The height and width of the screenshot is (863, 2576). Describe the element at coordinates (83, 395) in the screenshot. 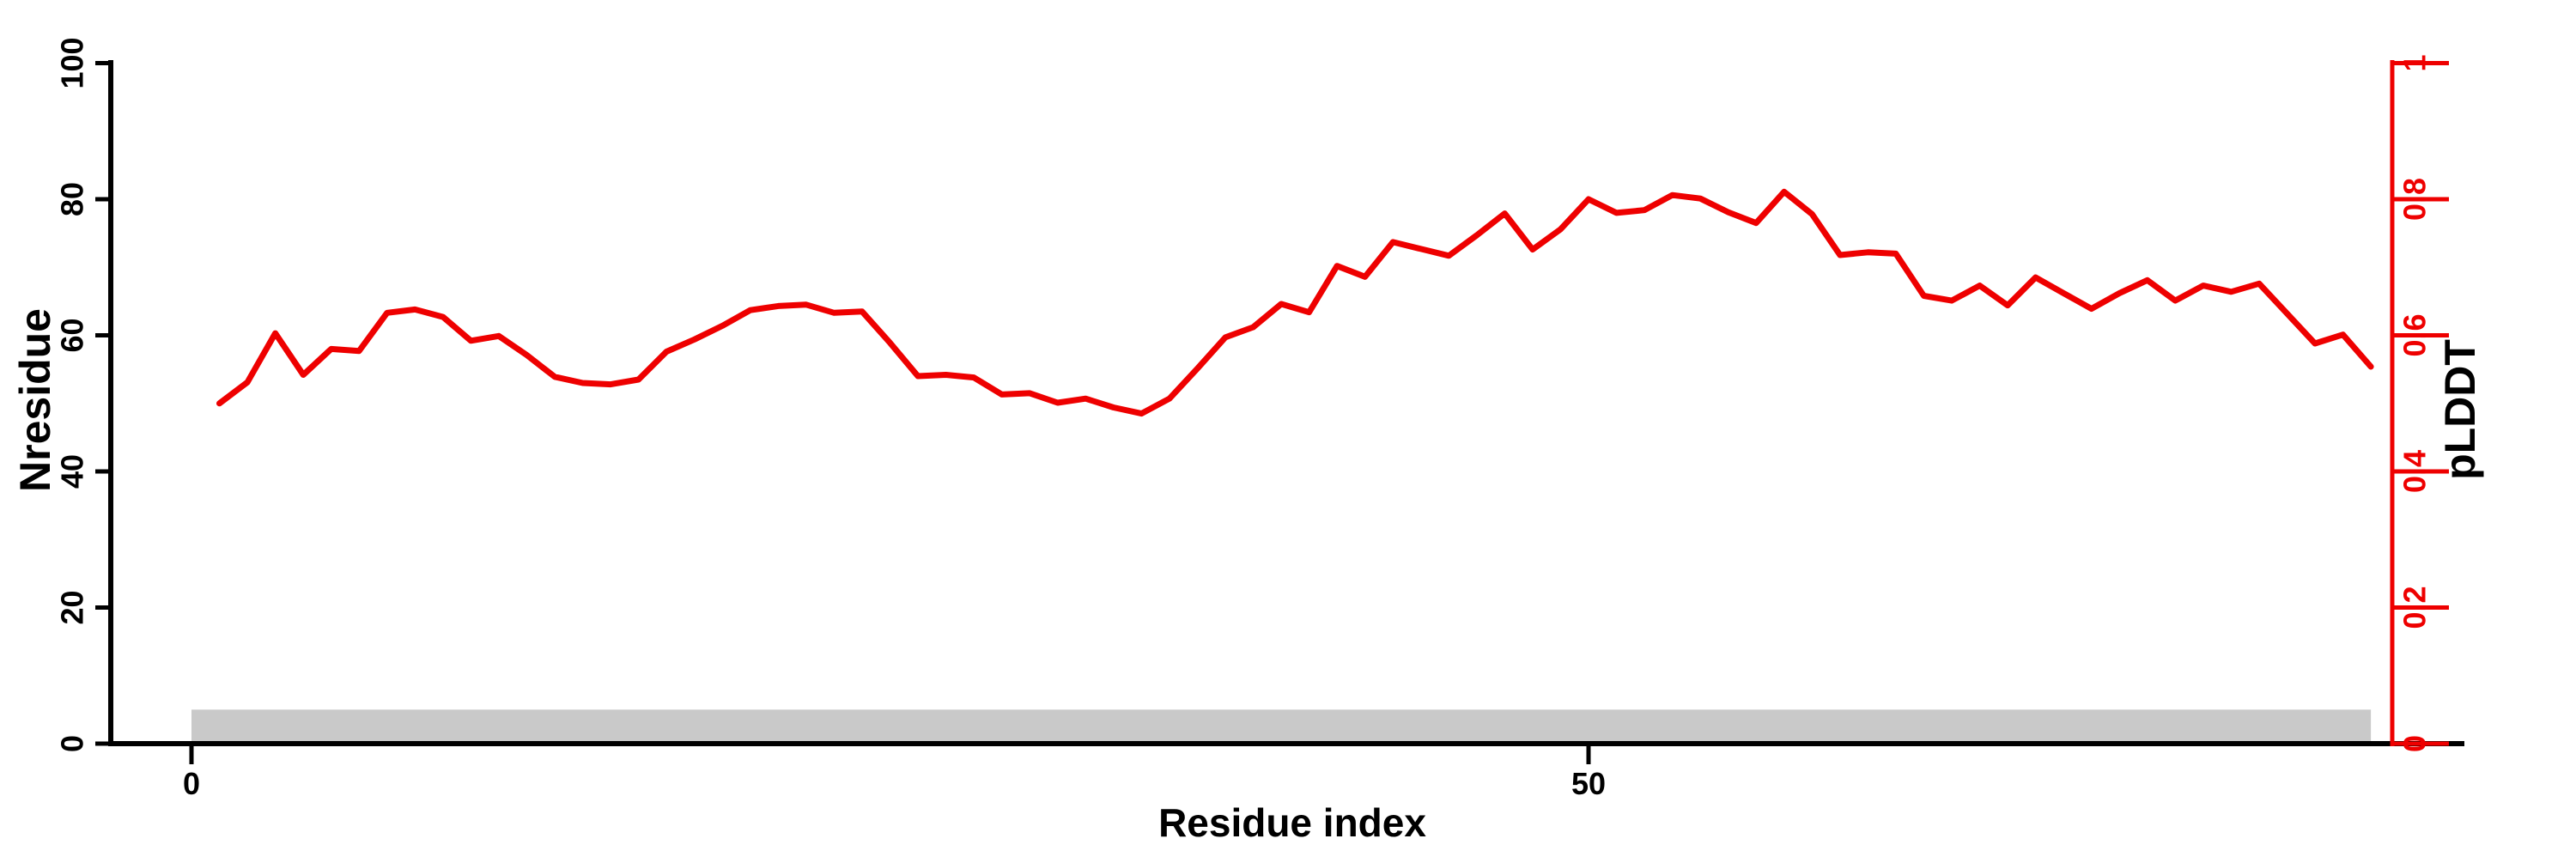

I see `left-y-axis-ticks: 0 20 40 60 80 100` at that location.